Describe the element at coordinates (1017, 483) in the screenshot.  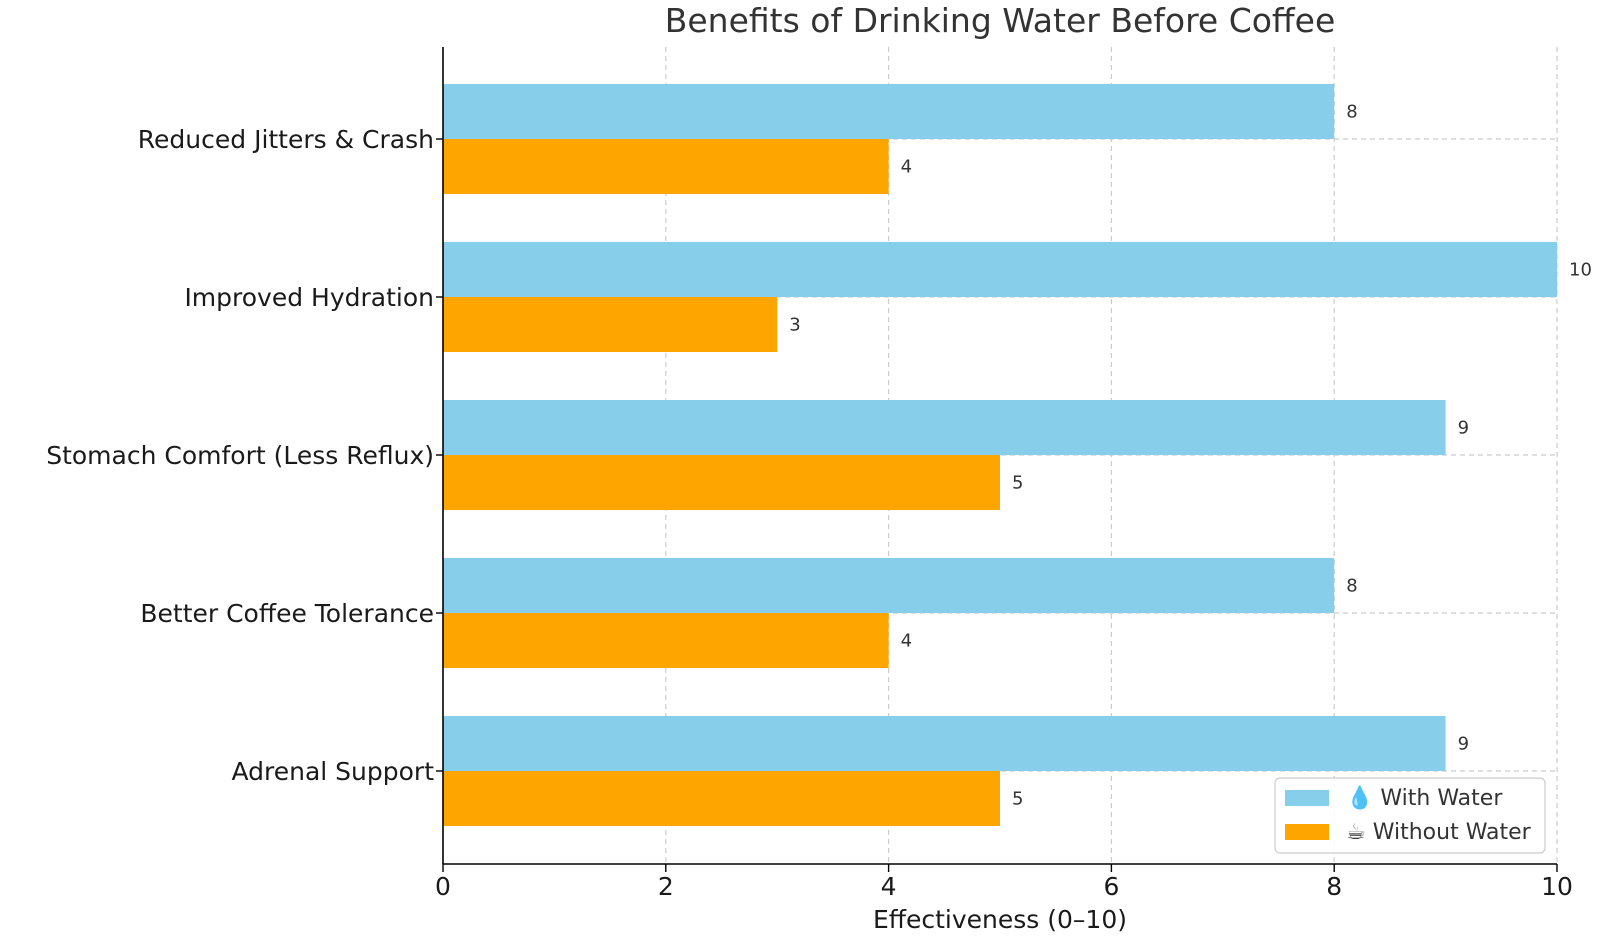
I see `data-label-without-water-stomach-comfort-less-reflux: 5` at that location.